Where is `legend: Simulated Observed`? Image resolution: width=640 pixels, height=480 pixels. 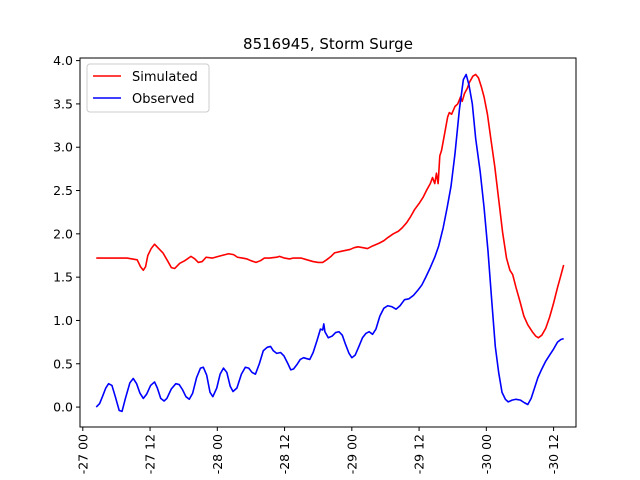
legend: Simulated Observed is located at coordinates (148, 88).